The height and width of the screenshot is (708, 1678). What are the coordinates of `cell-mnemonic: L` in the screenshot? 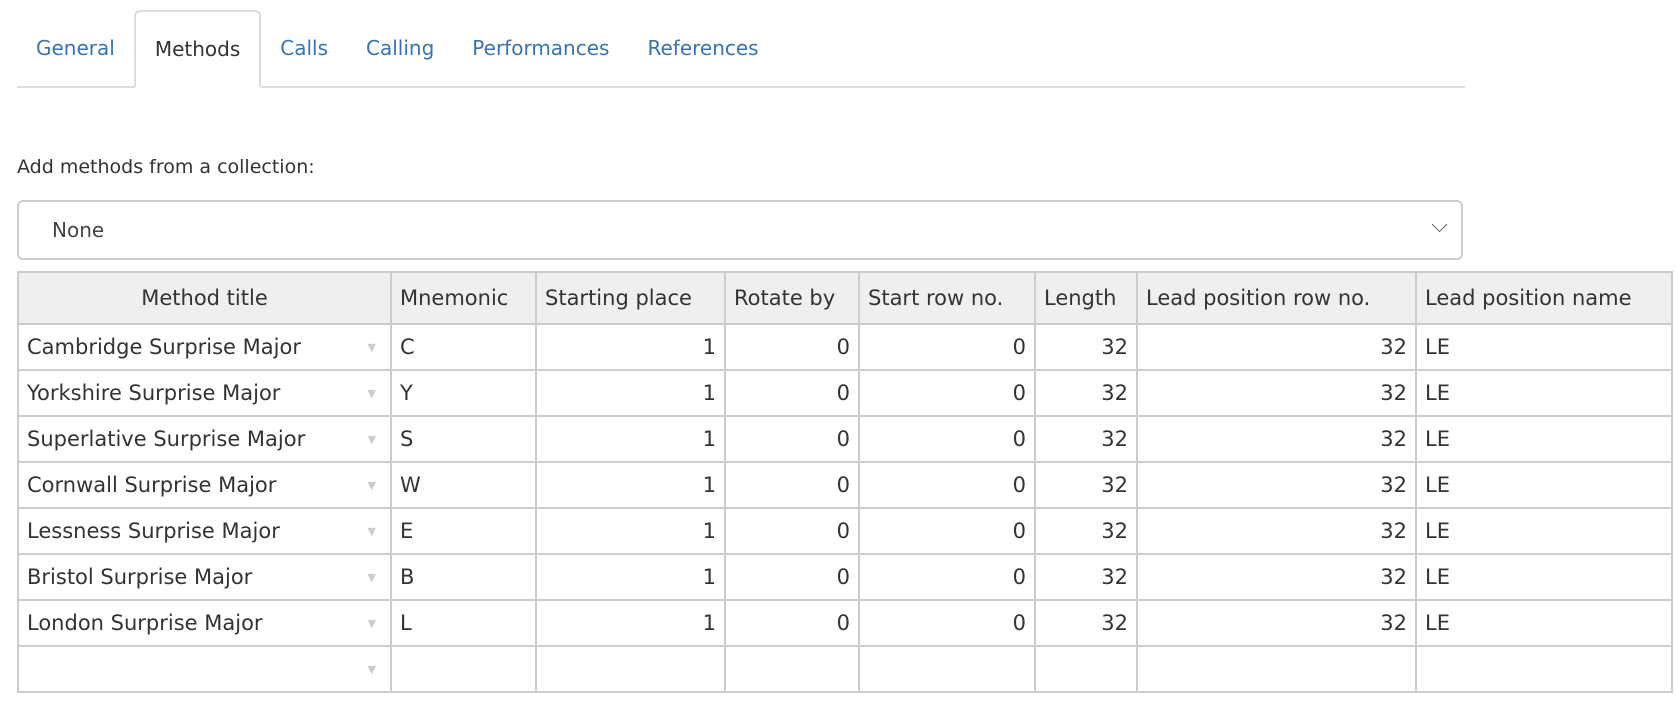 It's located at (463, 623).